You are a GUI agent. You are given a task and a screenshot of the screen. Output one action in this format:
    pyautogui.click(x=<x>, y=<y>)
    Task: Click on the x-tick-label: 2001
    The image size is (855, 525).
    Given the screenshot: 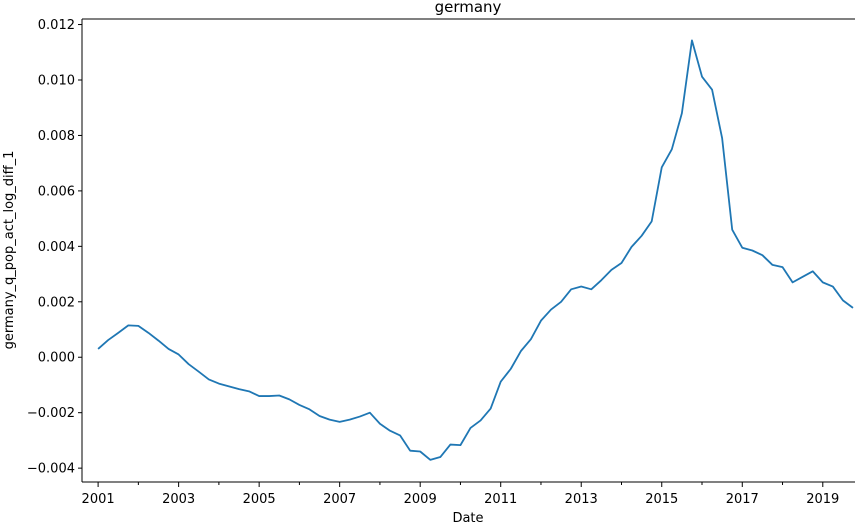 What is the action you would take?
    pyautogui.click(x=98, y=499)
    